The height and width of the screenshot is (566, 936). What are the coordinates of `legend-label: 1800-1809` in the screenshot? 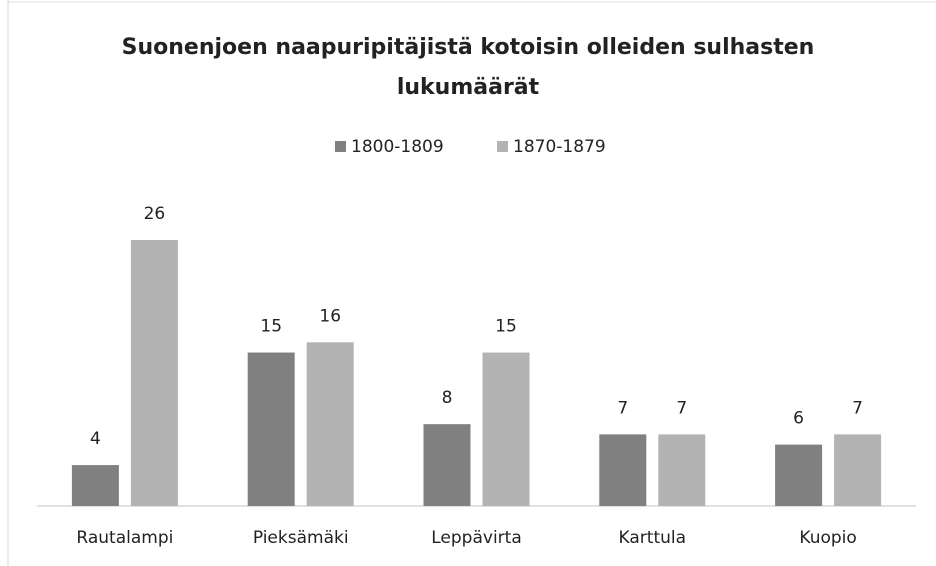 It's located at (397, 147).